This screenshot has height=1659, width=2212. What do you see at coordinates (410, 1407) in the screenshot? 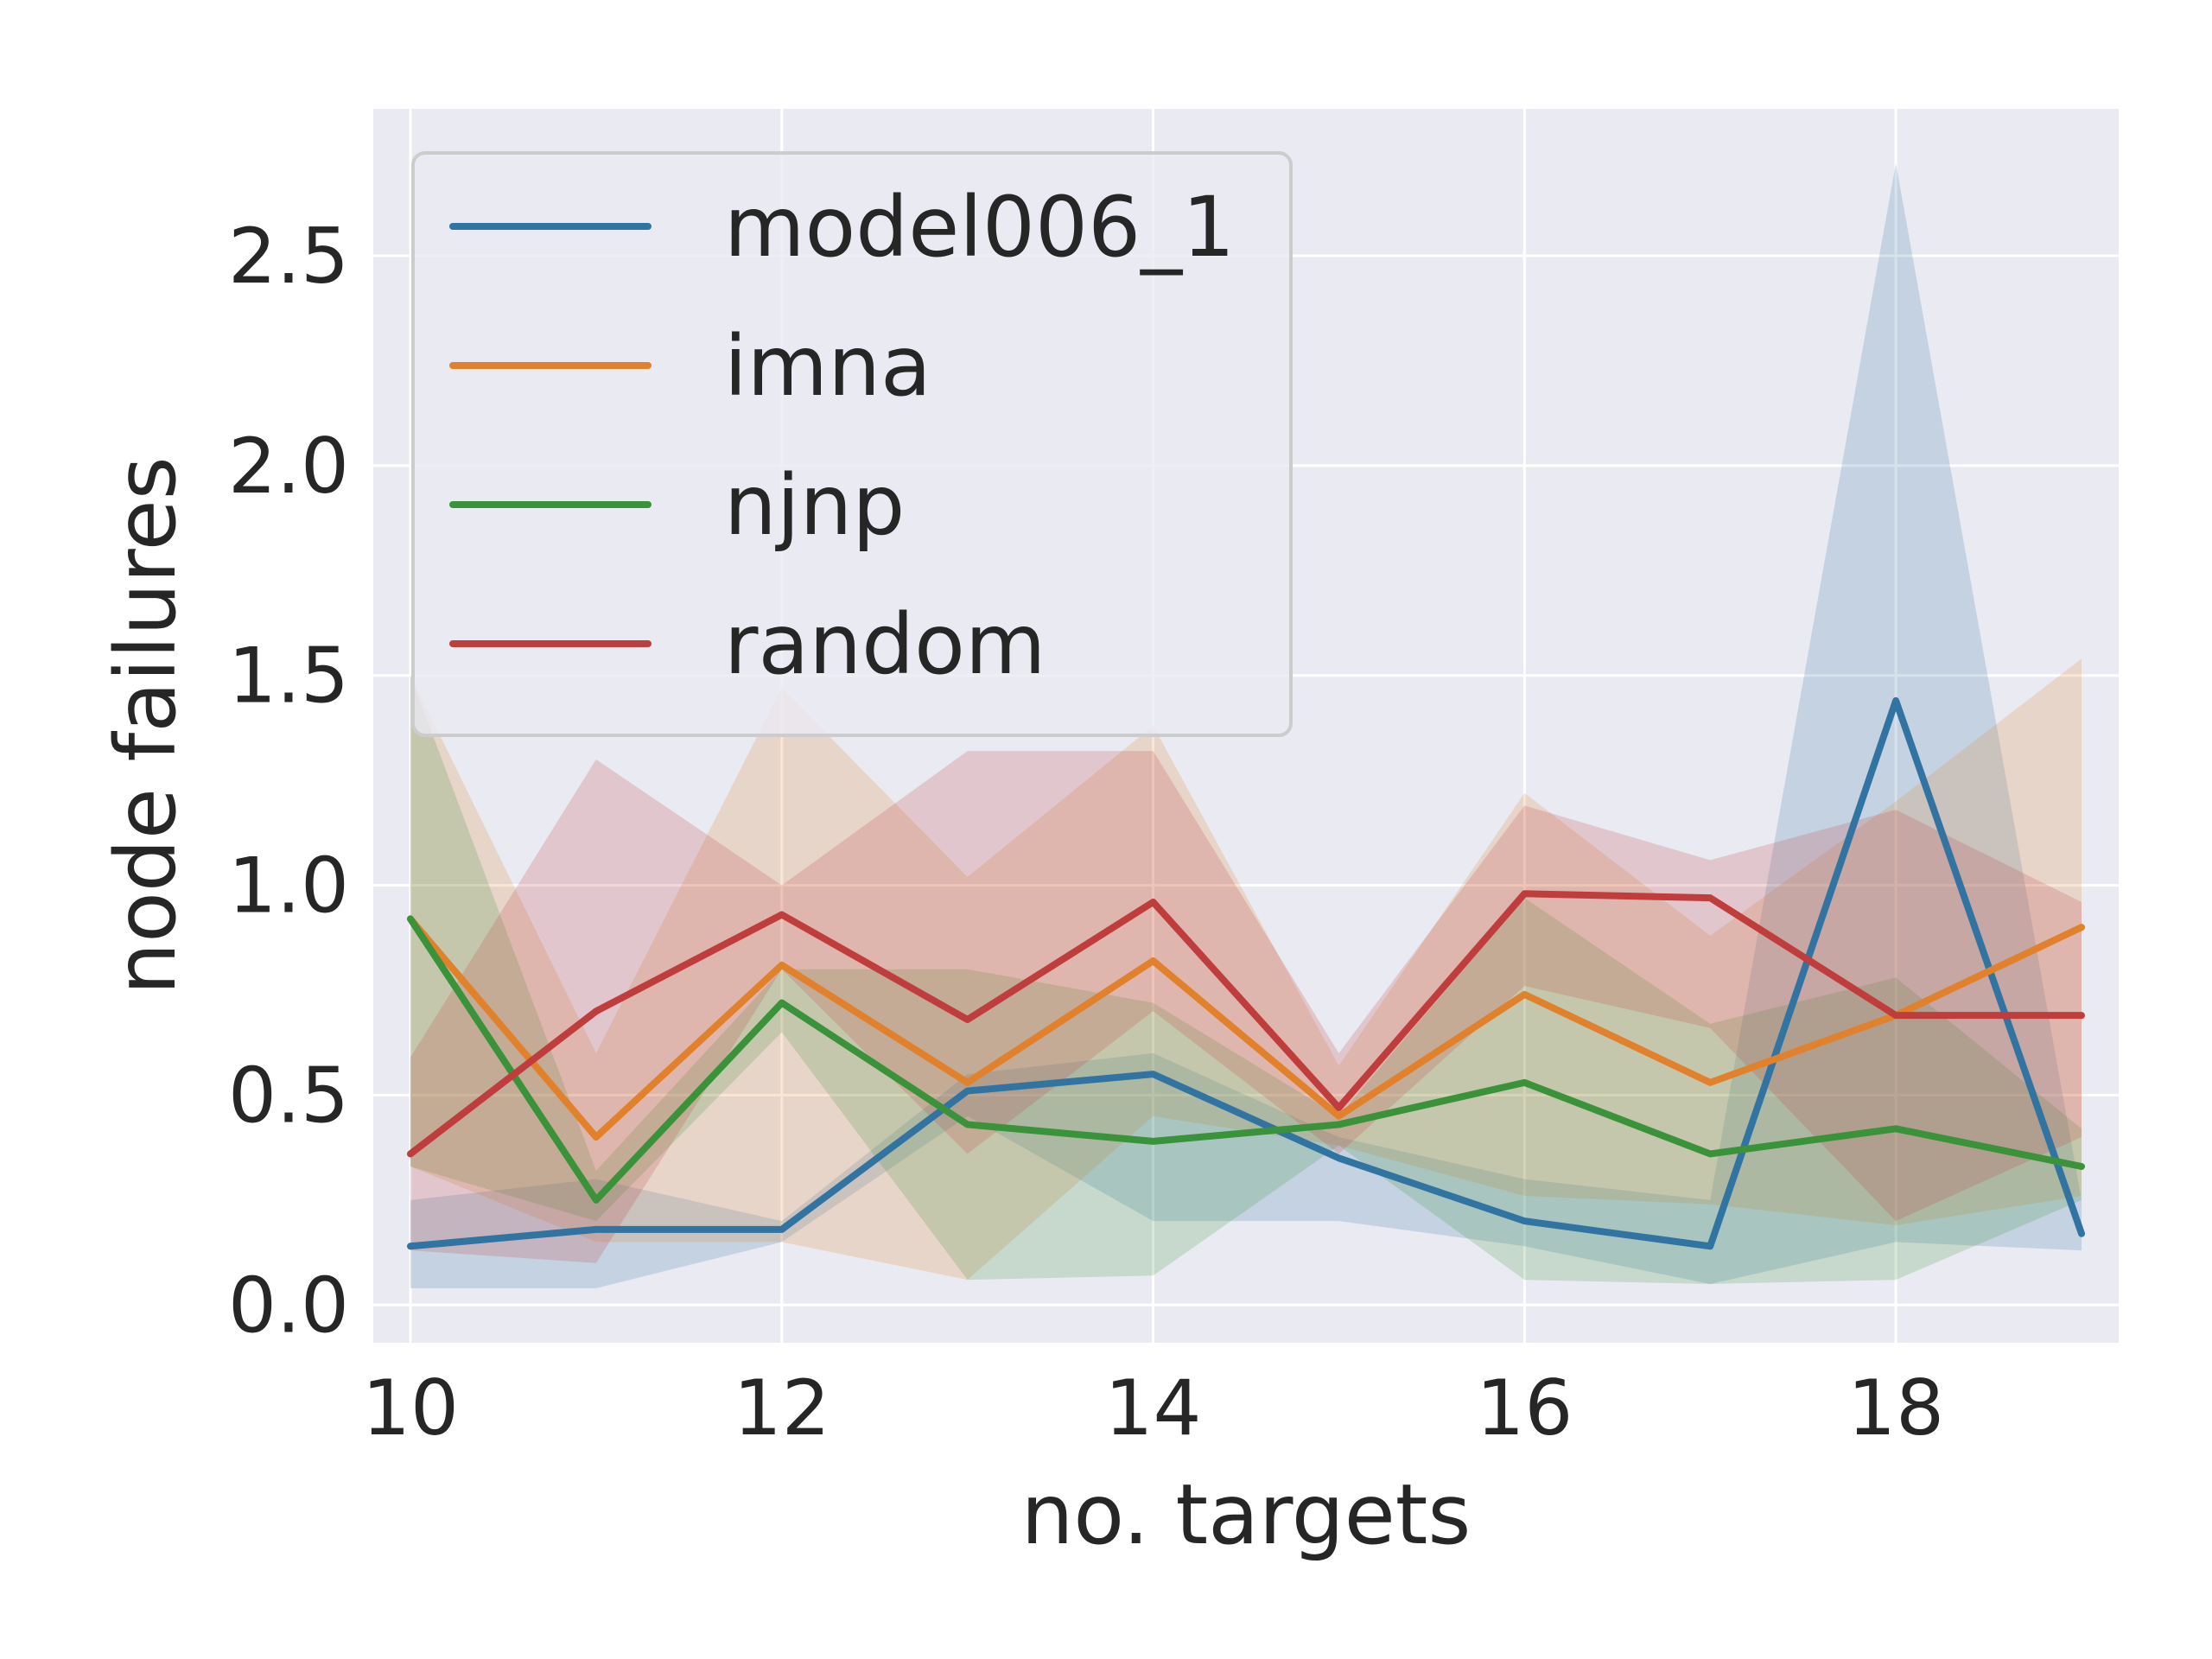
I see `x-tick-label: 10` at bounding box center [410, 1407].